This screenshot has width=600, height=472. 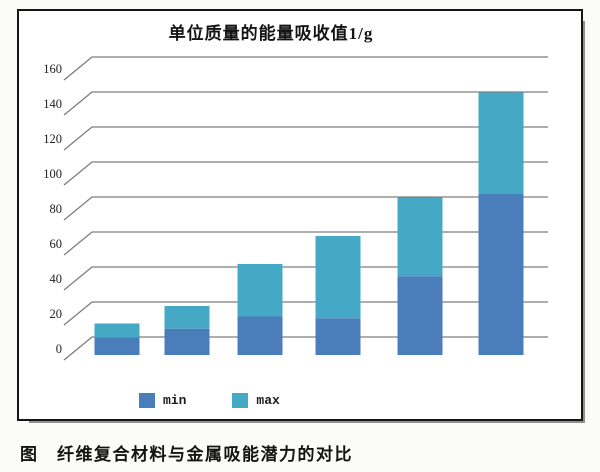 What do you see at coordinates (59, 349) in the screenshot?
I see `y-axis-tick-label: 0` at bounding box center [59, 349].